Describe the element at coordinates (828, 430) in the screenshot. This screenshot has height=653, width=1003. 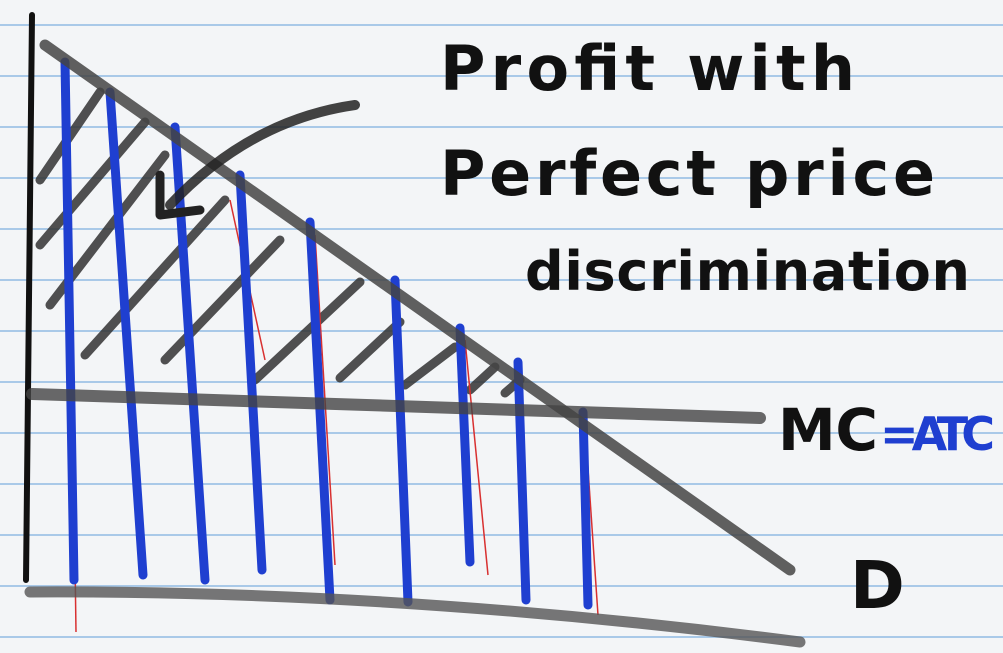
I see `mc-label: MC` at that location.